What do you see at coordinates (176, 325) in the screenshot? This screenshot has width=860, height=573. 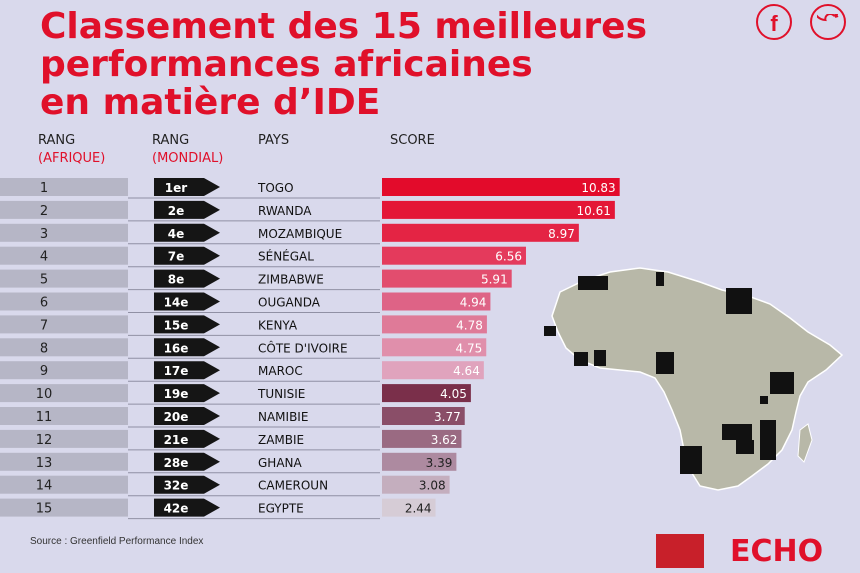 I see `rank-world-label: 15e` at bounding box center [176, 325].